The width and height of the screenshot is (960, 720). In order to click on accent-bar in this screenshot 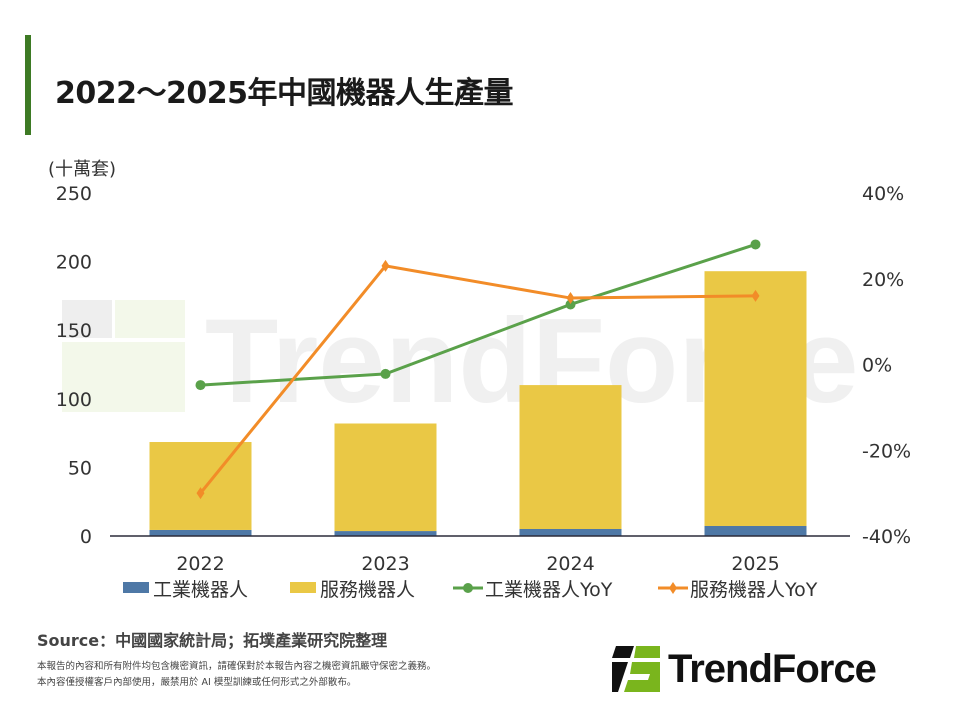, I will do `click(28, 85)`.